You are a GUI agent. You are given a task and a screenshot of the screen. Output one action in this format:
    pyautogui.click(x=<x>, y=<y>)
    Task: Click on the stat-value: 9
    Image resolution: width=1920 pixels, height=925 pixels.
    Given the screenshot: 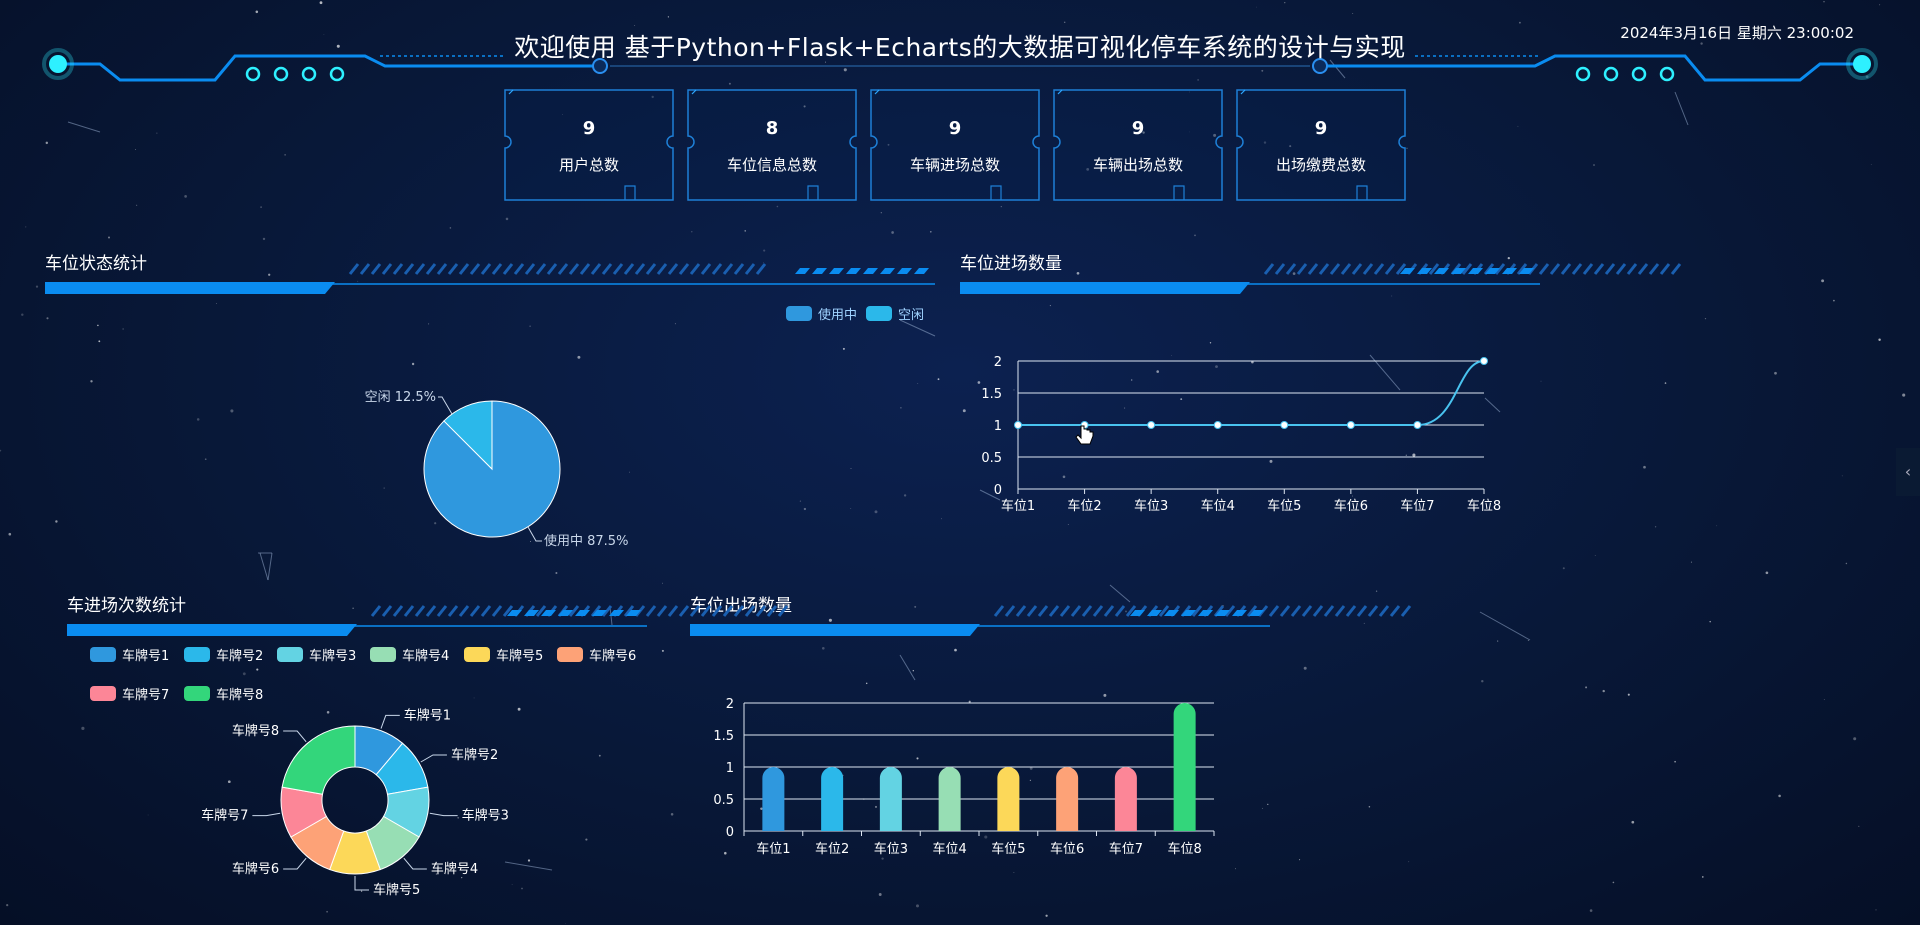 What is the action you would take?
    pyautogui.click(x=955, y=128)
    